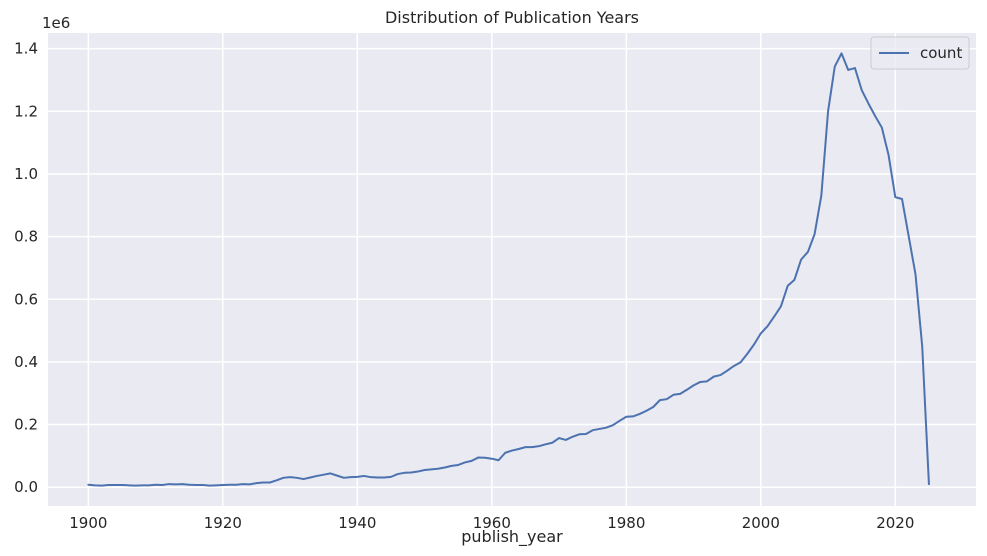  I want to click on legend: count, so click(920, 53).